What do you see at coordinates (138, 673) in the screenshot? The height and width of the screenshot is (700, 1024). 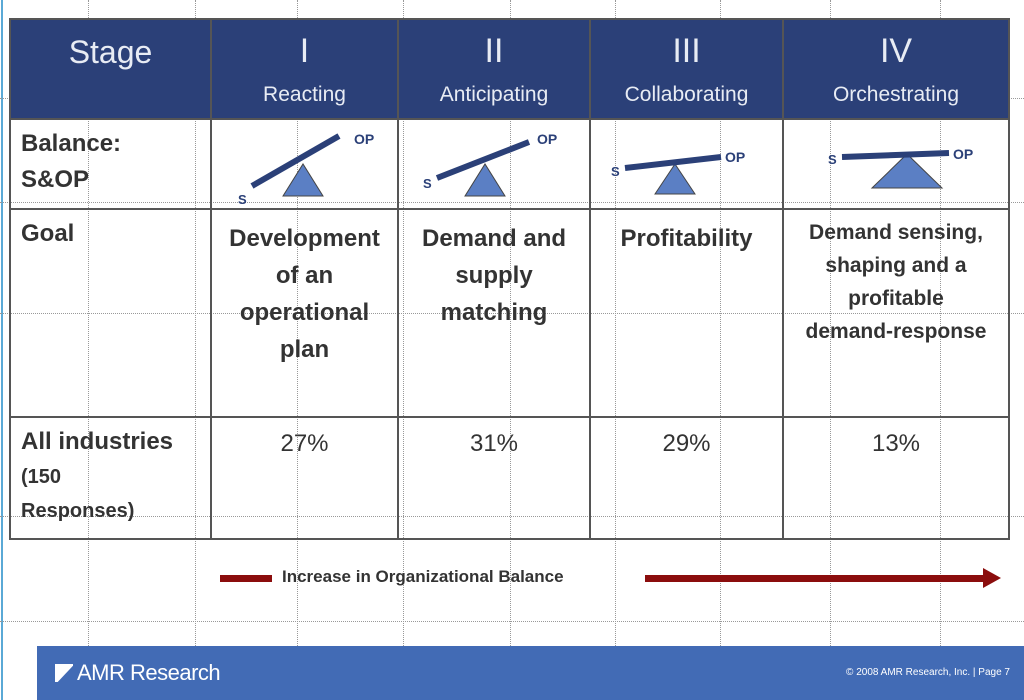 I see `amr-logo: AMR Research` at bounding box center [138, 673].